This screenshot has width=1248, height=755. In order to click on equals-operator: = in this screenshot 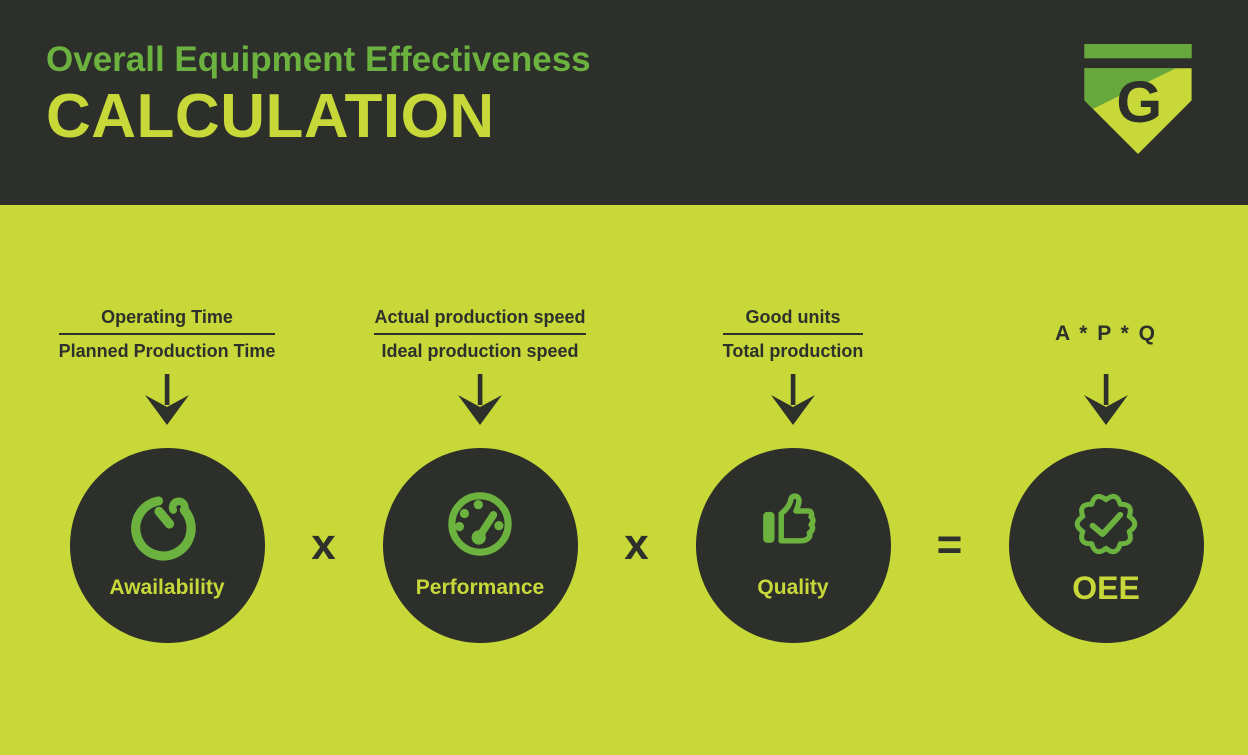, I will do `click(949, 544)`.